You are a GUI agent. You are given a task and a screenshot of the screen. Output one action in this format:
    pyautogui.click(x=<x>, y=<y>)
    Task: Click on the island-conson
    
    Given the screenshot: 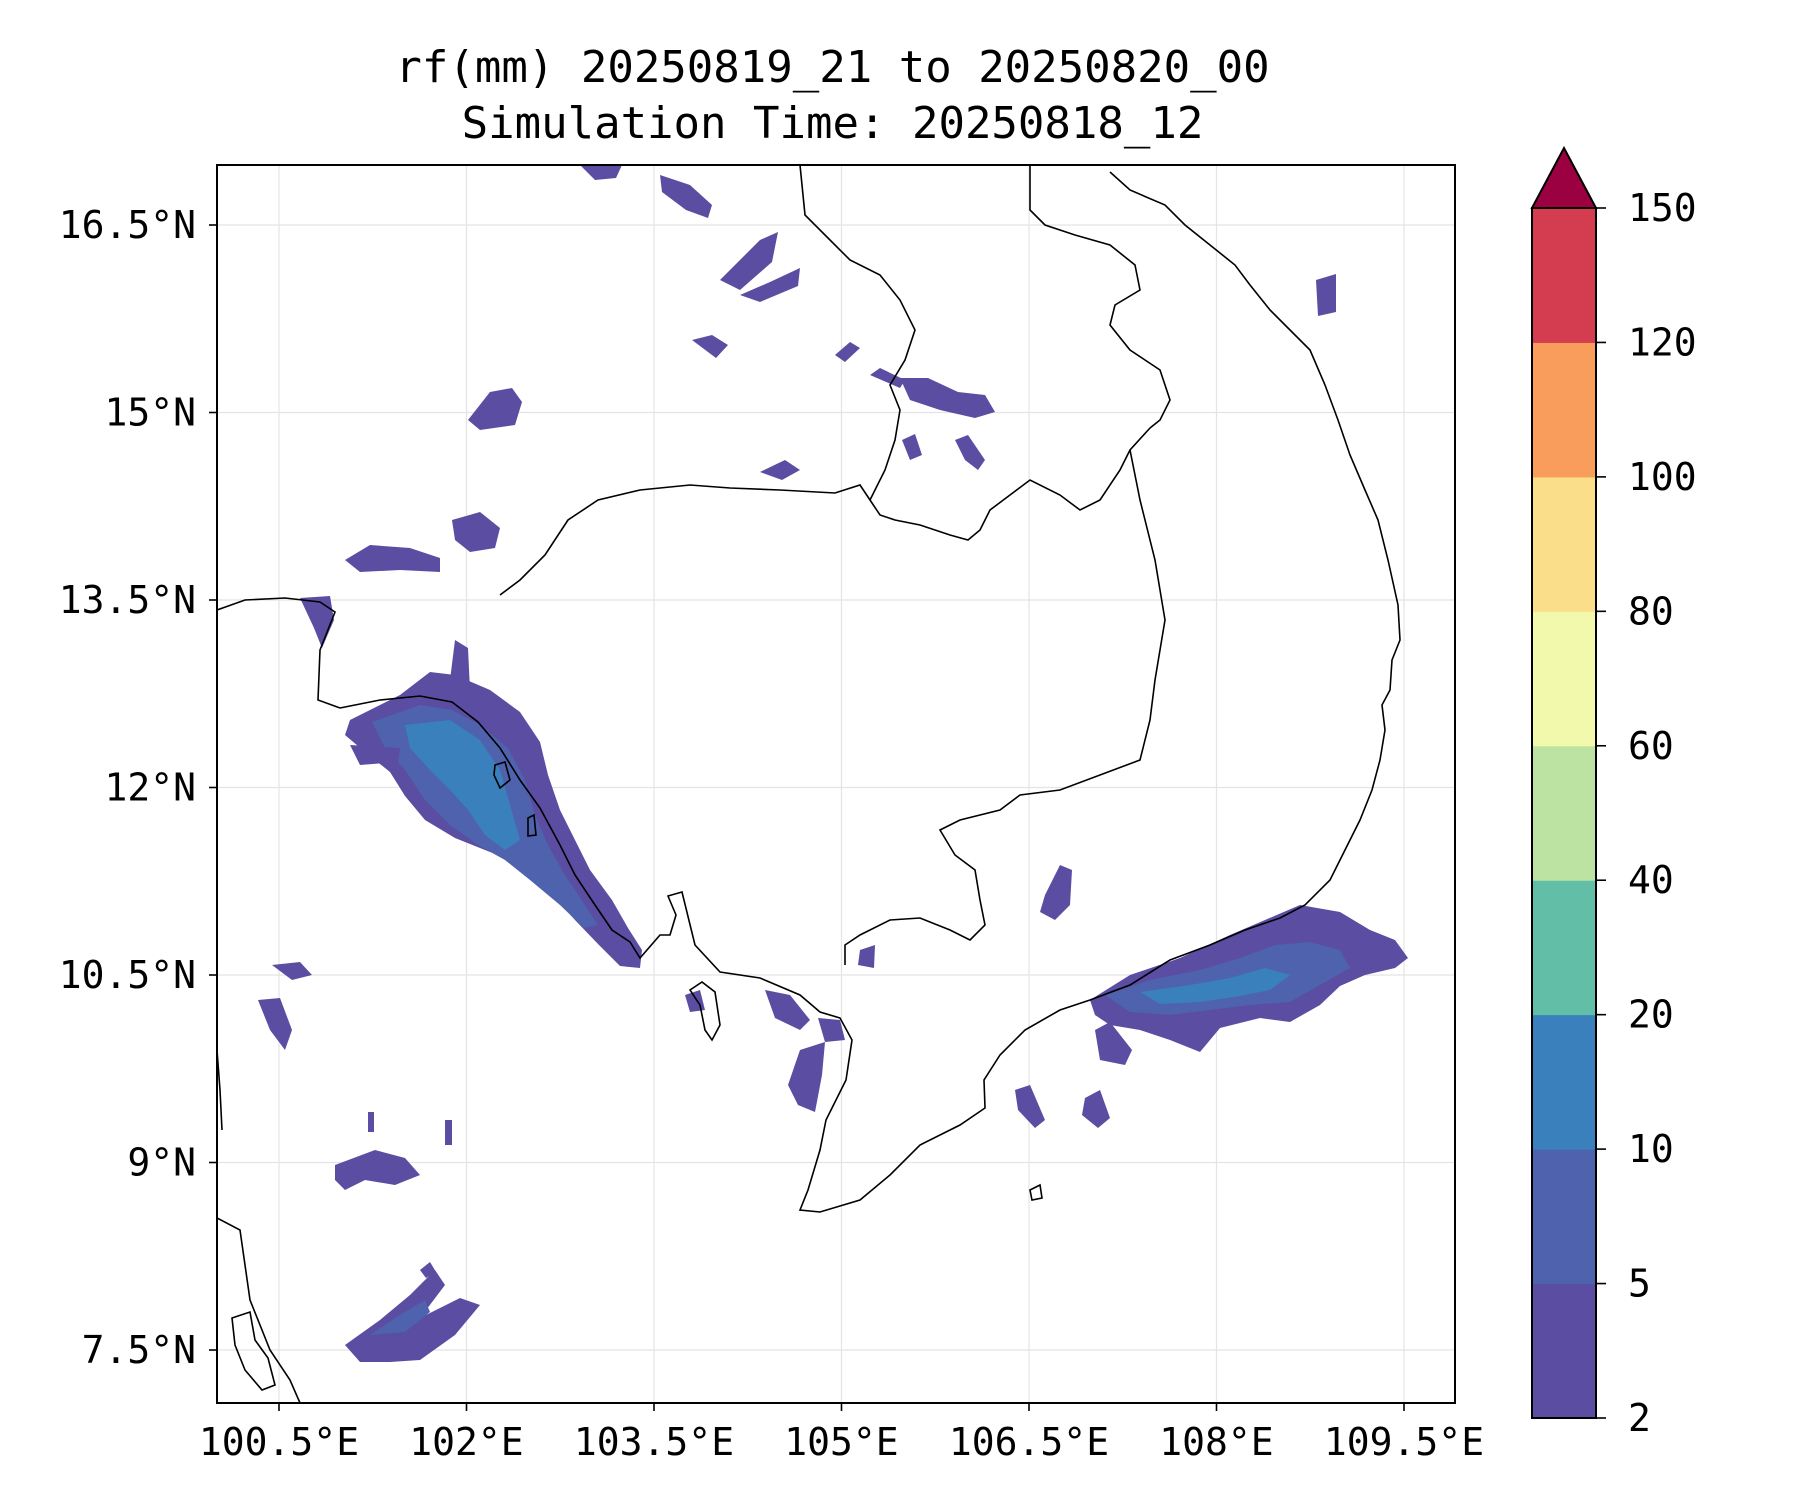 What is the action you would take?
    pyautogui.click(x=1036, y=1192)
    